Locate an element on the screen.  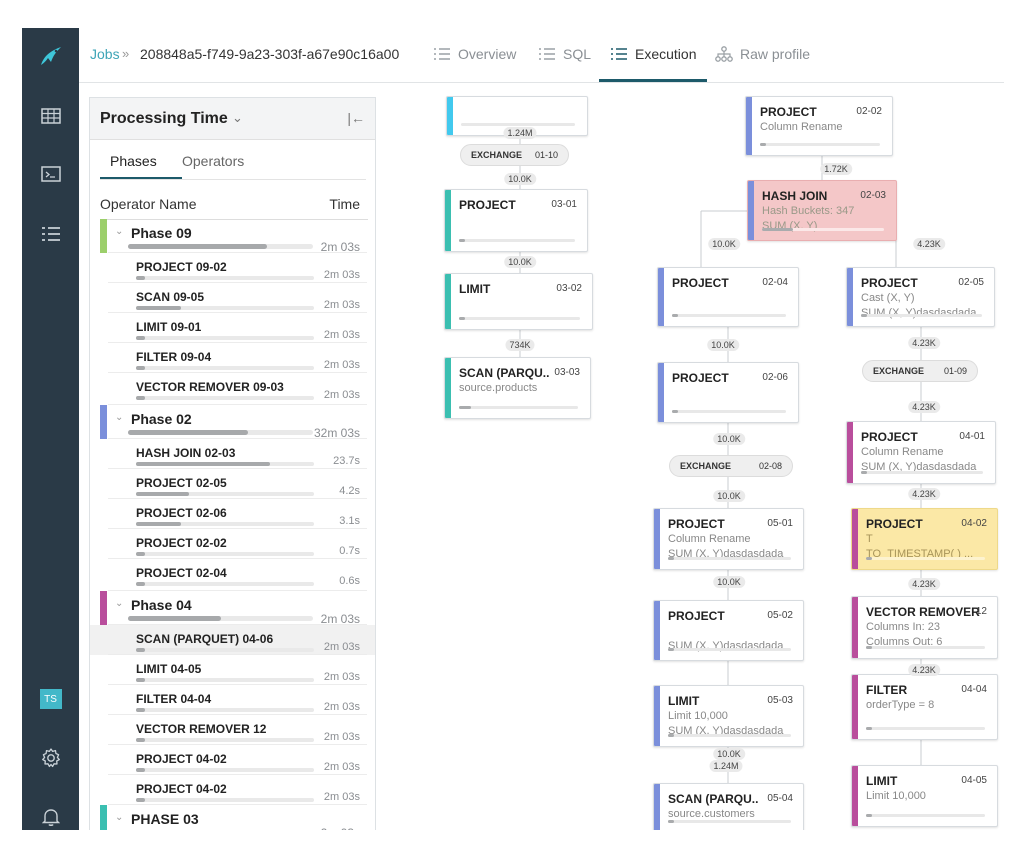
operator-node: PROJECT 05-02 SUM (X, Y)dasdasdada is located at coordinates (728, 630).